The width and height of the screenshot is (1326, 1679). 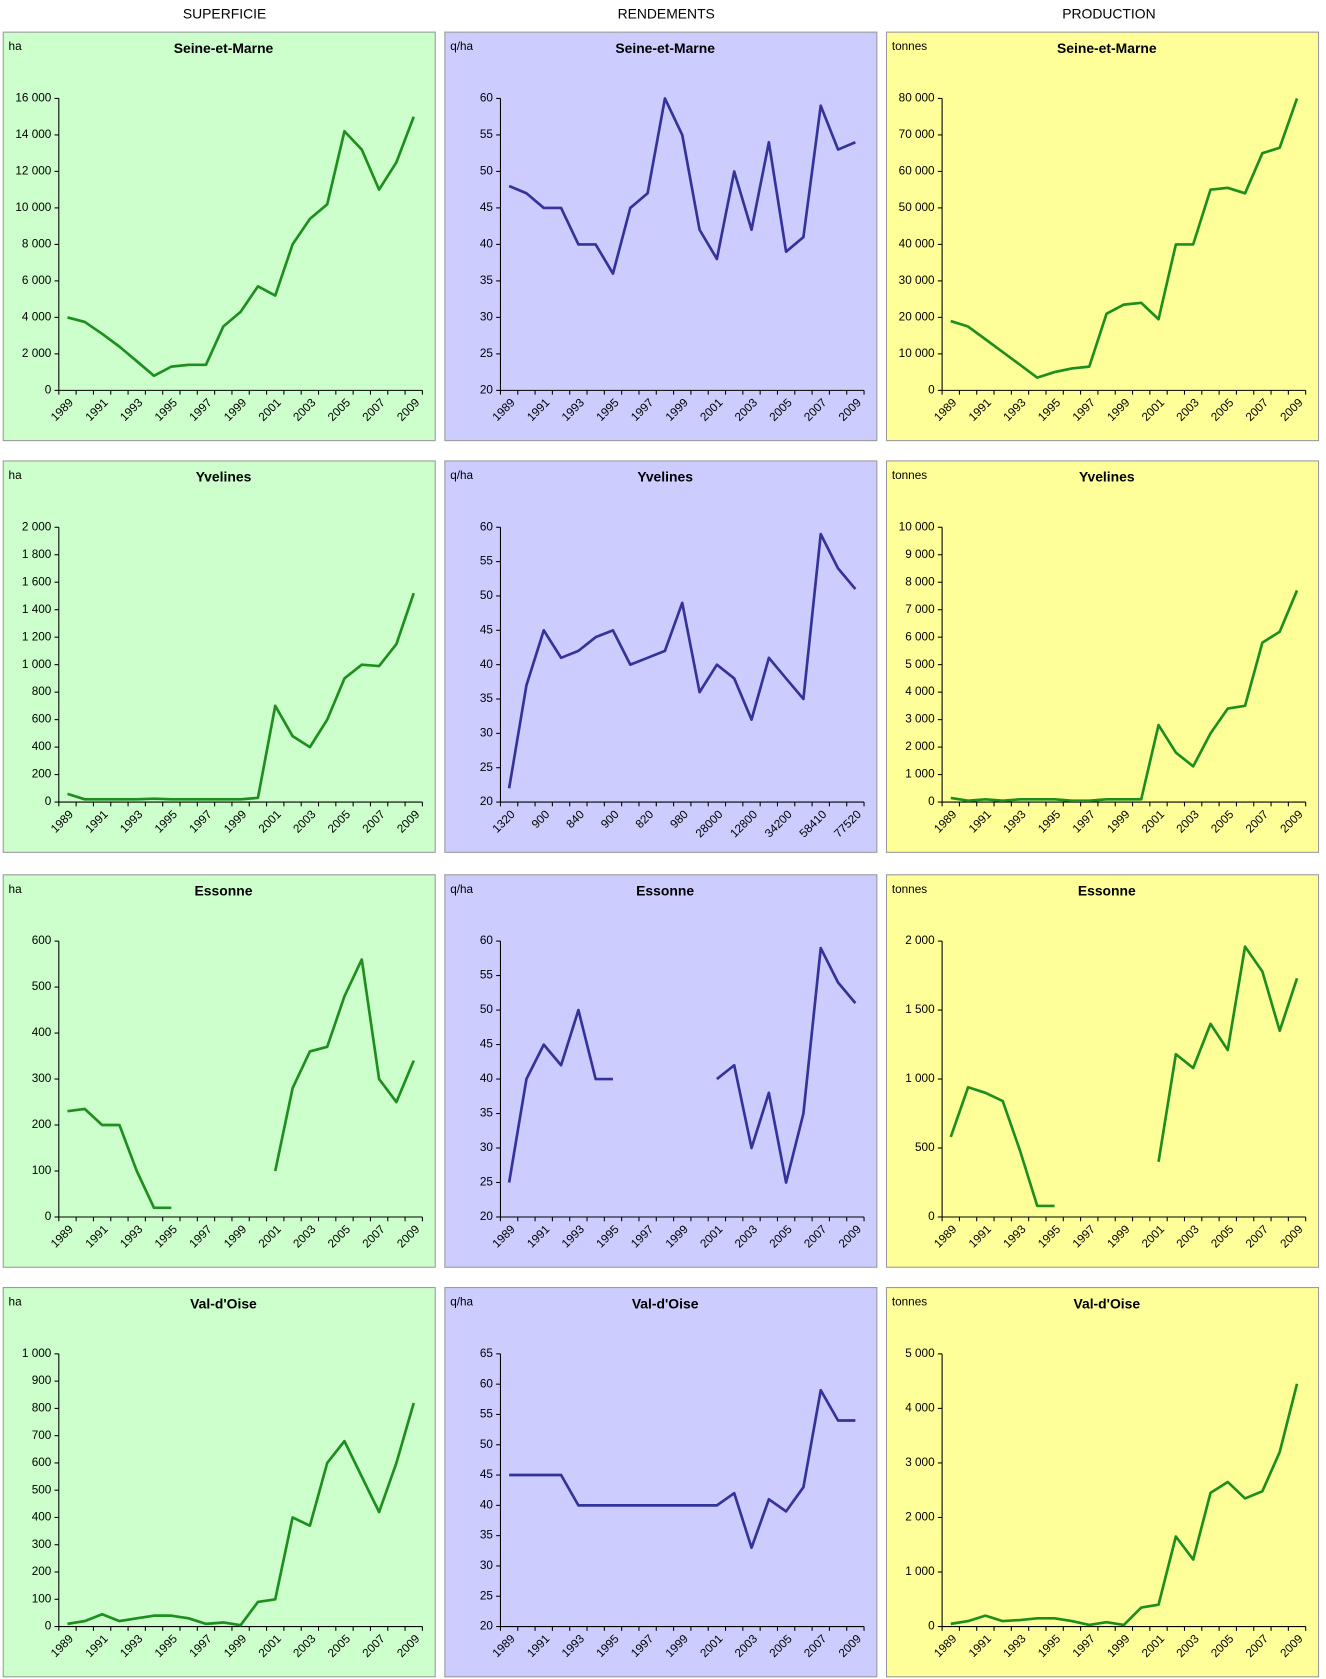 I want to click on y-tick-label: 7 000, so click(x=920, y=609).